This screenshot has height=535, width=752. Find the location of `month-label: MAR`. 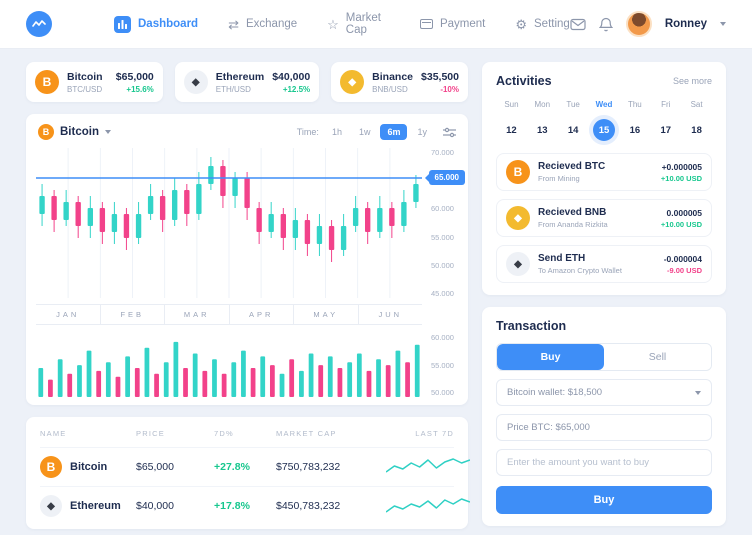

month-label: MAR is located at coordinates (196, 314).